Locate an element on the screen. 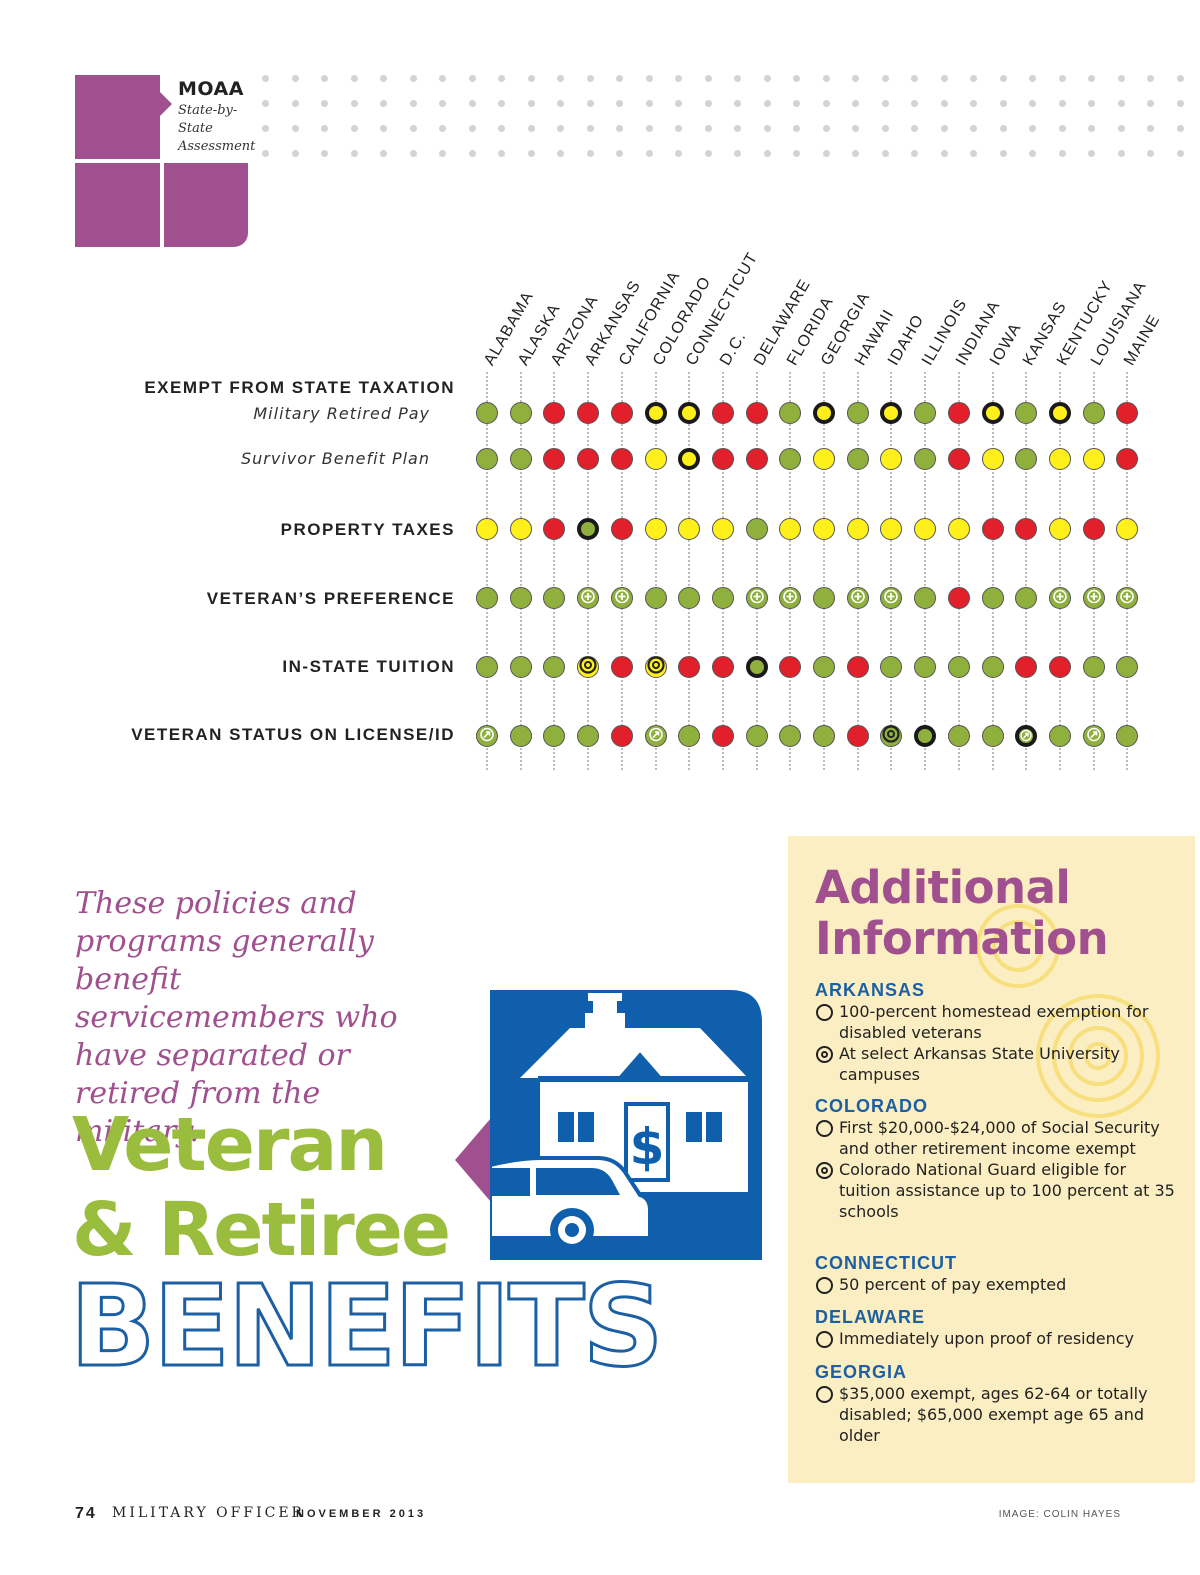 The width and height of the screenshot is (1200, 1575). sidebar-section-connecticut: CONNECTICUT 50 percent of pay exempted is located at coordinates (995, 1273).